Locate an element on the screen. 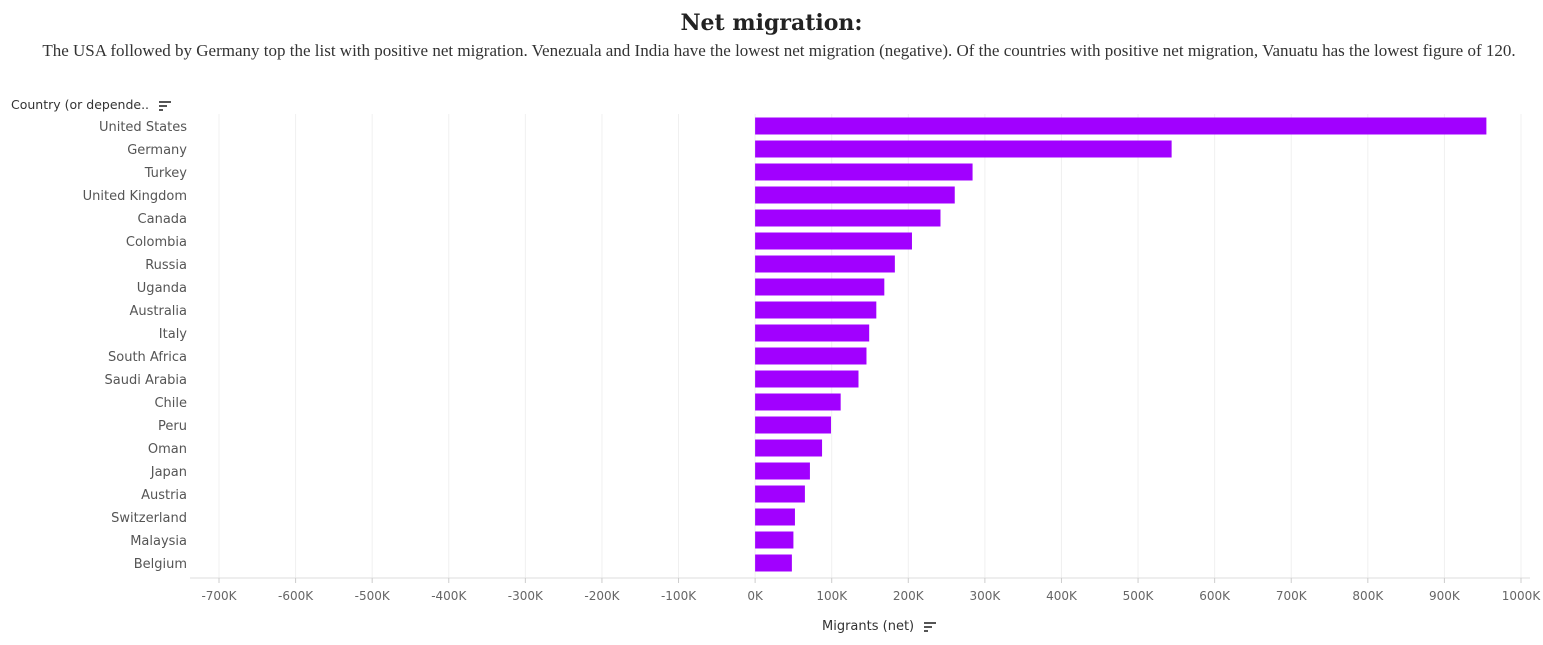  x-tick-label: 100K is located at coordinates (832, 596).